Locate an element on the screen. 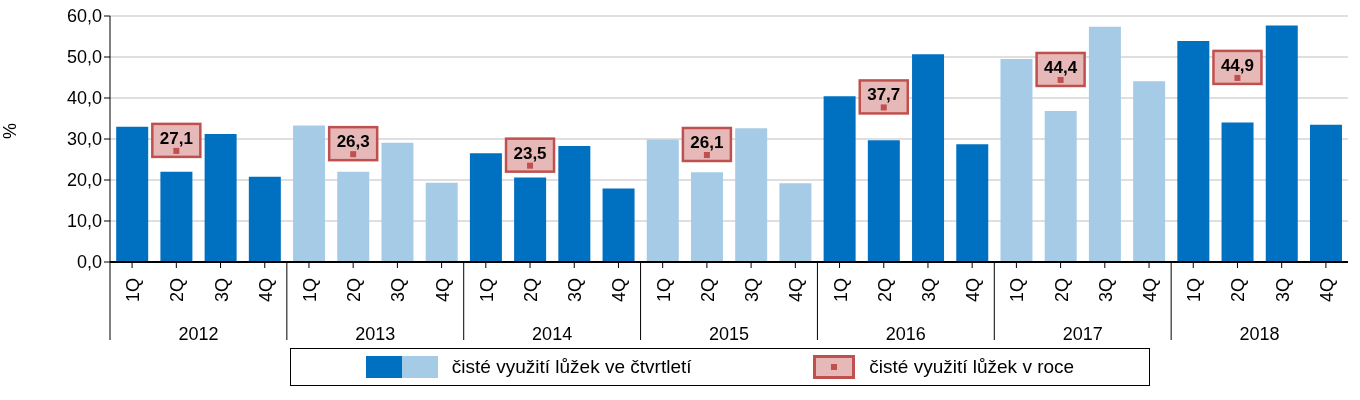 The height and width of the screenshot is (400, 1360). y-tick-label: 30,0 is located at coordinates (84, 139).